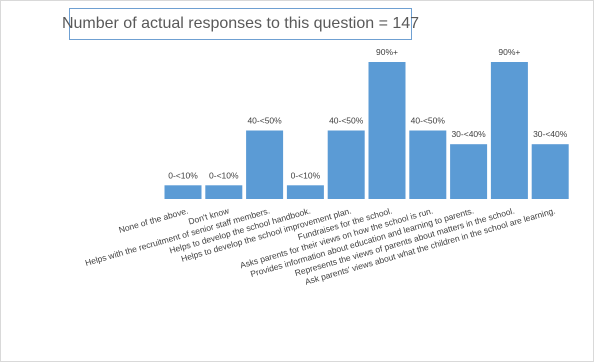 Image resolution: width=594 pixels, height=362 pixels. I want to click on data-label-2: 0-<10%, so click(224, 175).